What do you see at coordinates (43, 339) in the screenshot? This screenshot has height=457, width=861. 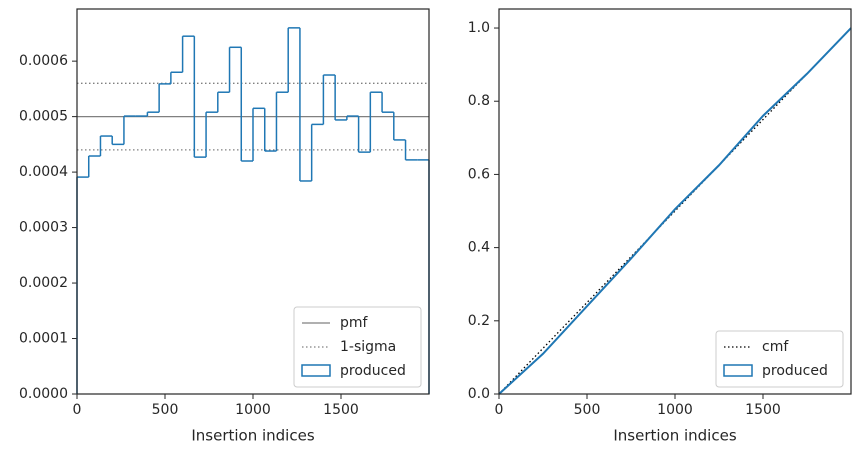 I see `y-tick-label: 0.0001` at bounding box center [43, 339].